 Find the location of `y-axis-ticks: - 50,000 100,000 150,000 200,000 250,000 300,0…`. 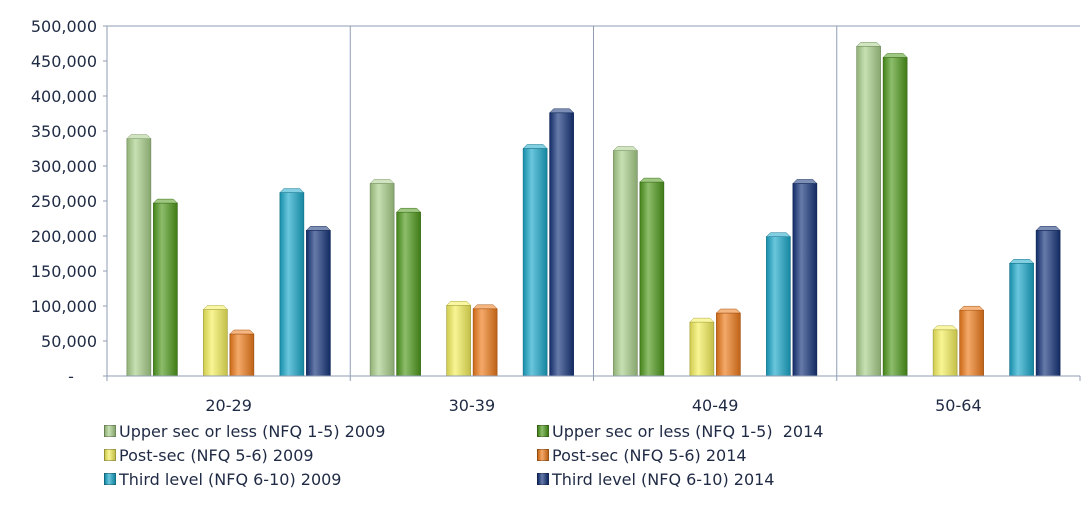

y-axis-ticks: - 50,000 100,000 150,000 200,000 250,000 300,0… is located at coordinates (69, 201).